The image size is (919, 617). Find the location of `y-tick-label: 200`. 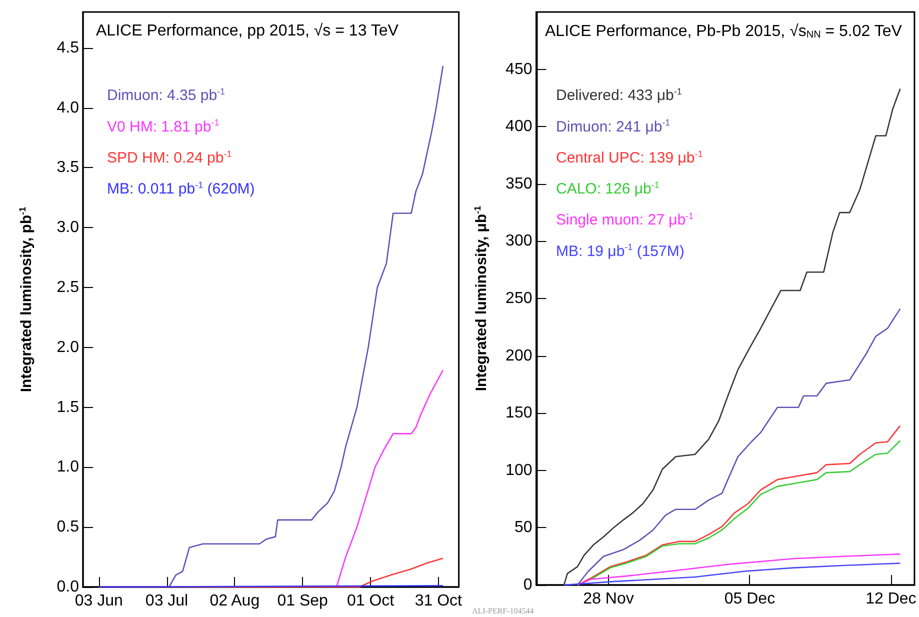

y-tick-label: 200 is located at coordinates (519, 355).